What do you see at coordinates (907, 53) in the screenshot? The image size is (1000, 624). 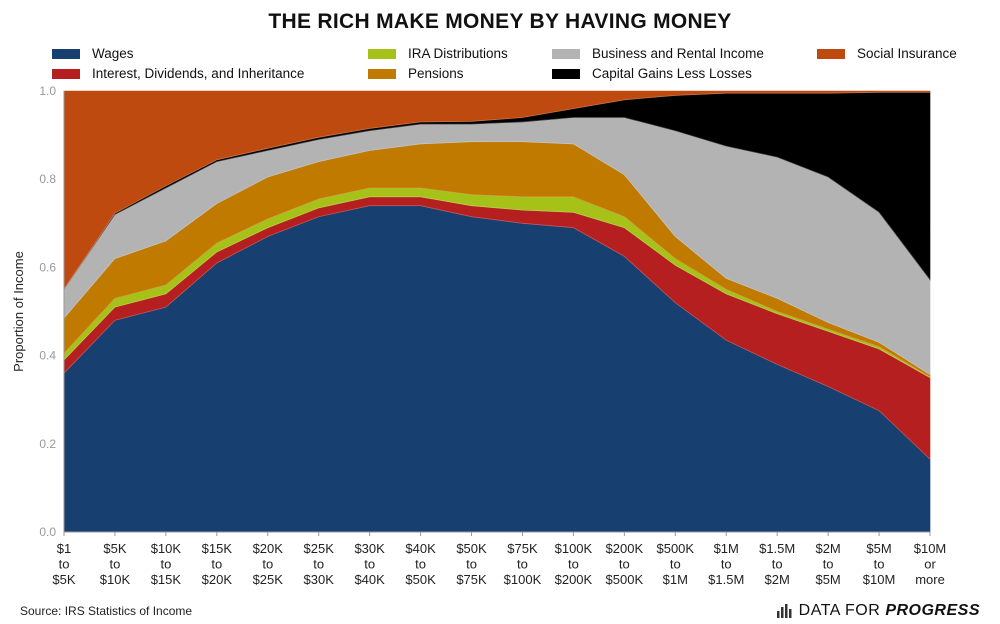 I see `legend-label: Social Insurance` at bounding box center [907, 53].